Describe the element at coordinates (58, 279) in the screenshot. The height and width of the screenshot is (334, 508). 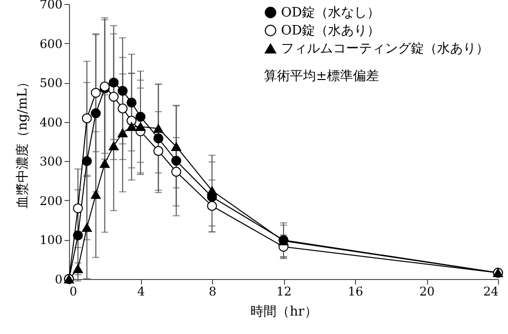
I see `y-tick-label: 0` at that location.